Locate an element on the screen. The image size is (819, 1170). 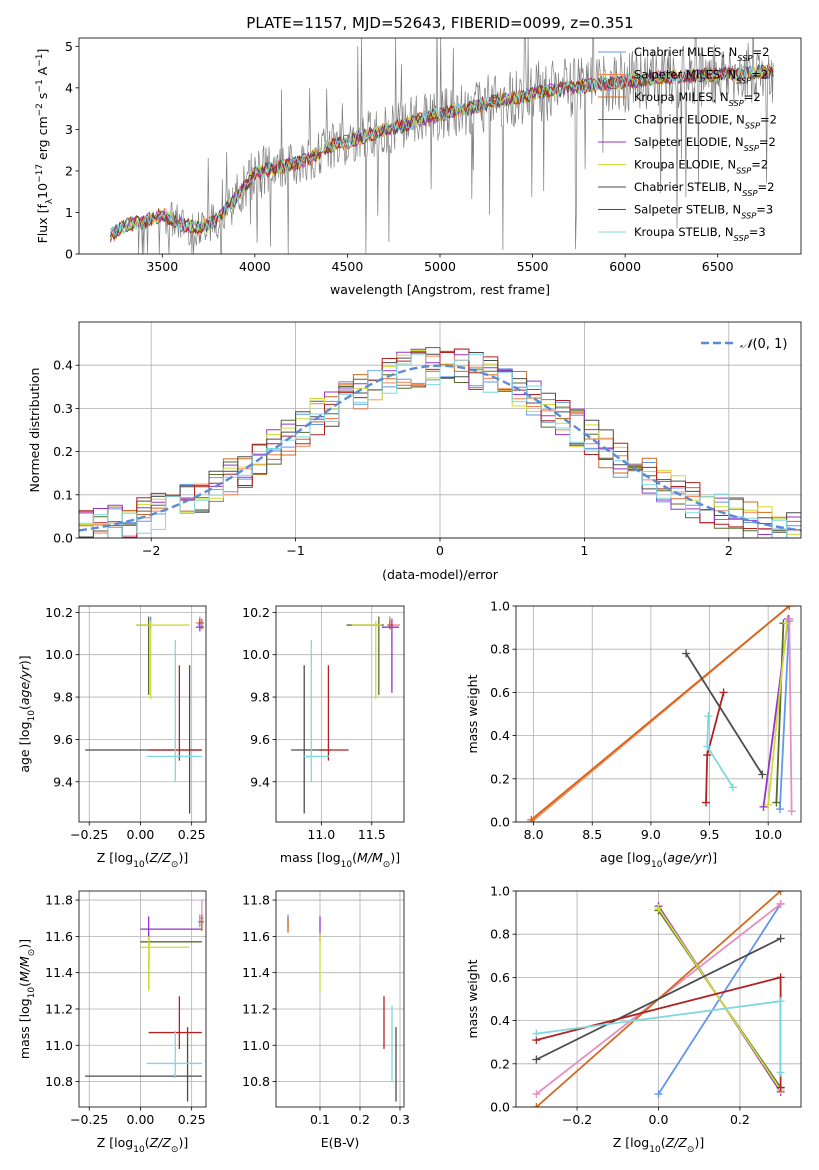
x-axis-label: E(B-V) is located at coordinates (340, 1142).